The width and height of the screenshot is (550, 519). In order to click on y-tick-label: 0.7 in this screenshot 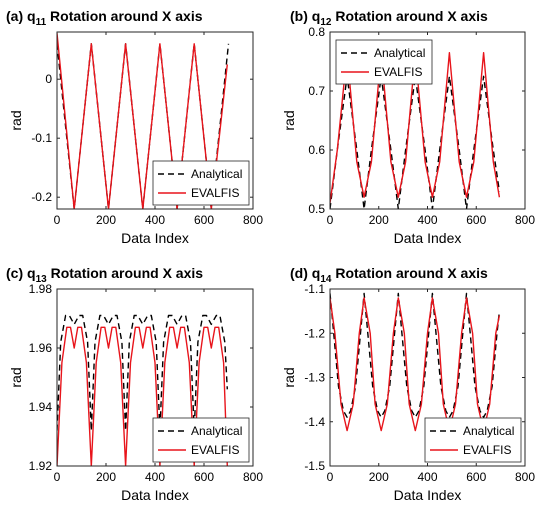, I will do `click(316, 91)`.